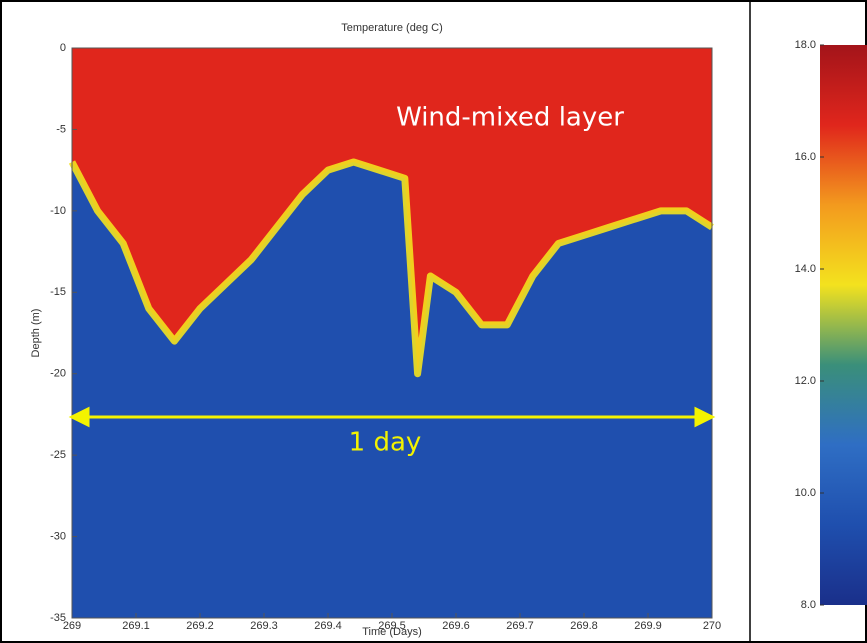 The width and height of the screenshot is (867, 643). Describe the element at coordinates (200, 626) in the screenshot. I see `x-tick-label: 269.2` at that location.